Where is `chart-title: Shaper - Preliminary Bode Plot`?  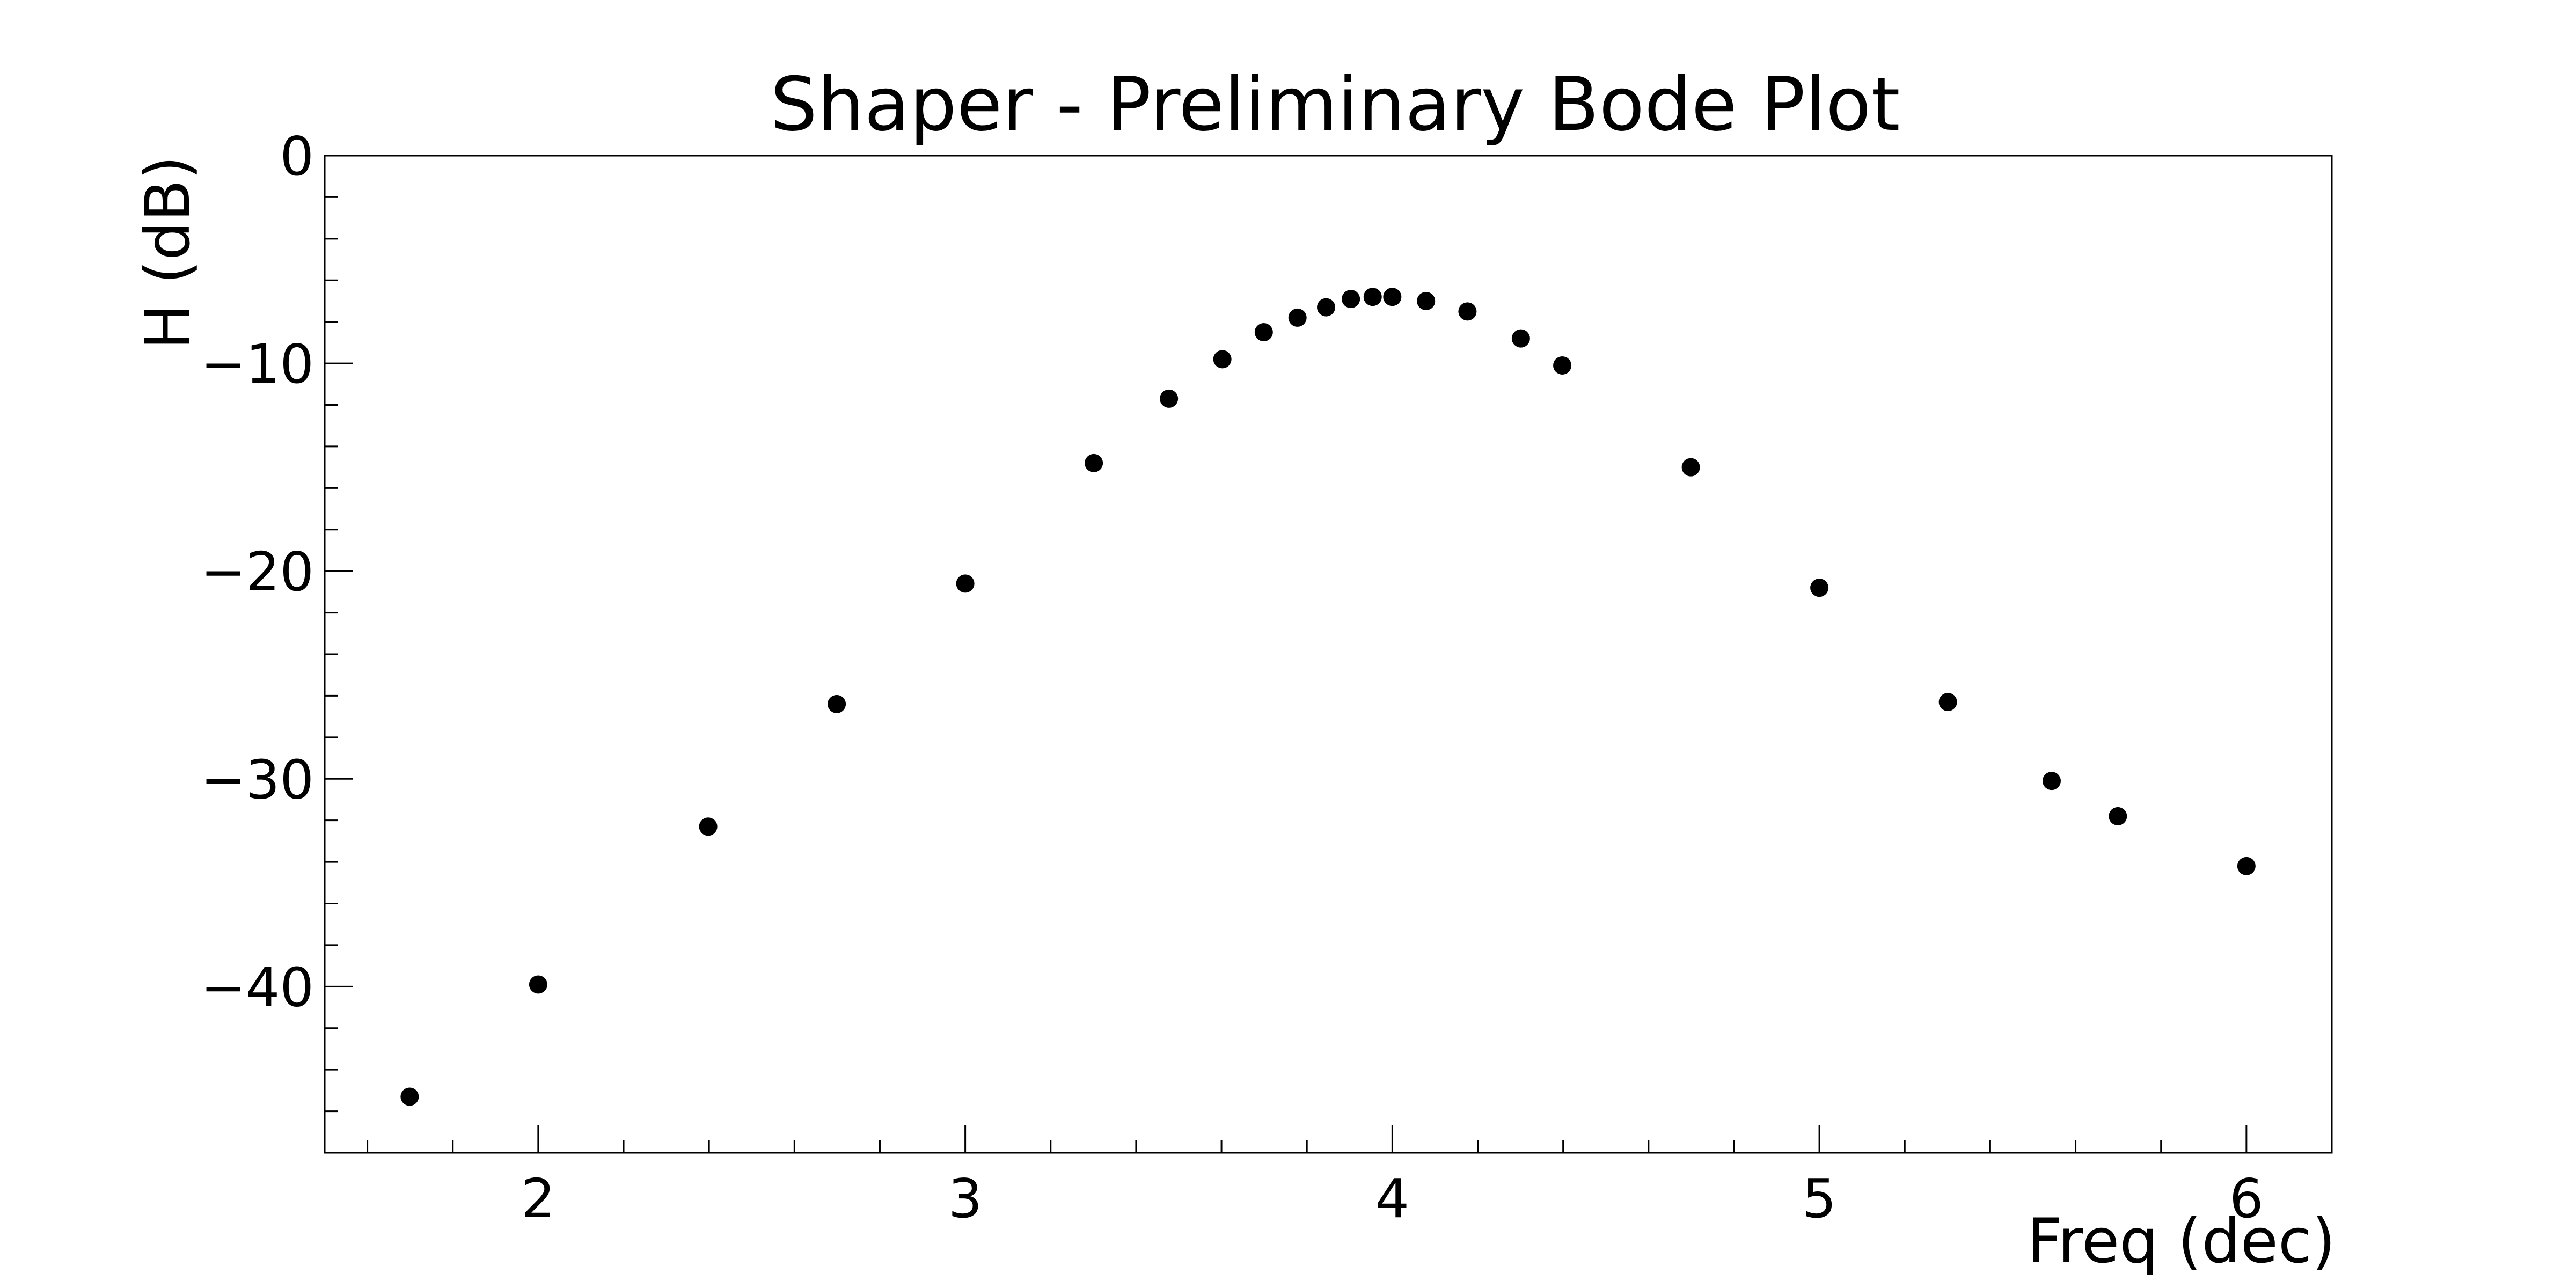
chart-title: Shaper - Preliminary Bode Plot is located at coordinates (1335, 104).